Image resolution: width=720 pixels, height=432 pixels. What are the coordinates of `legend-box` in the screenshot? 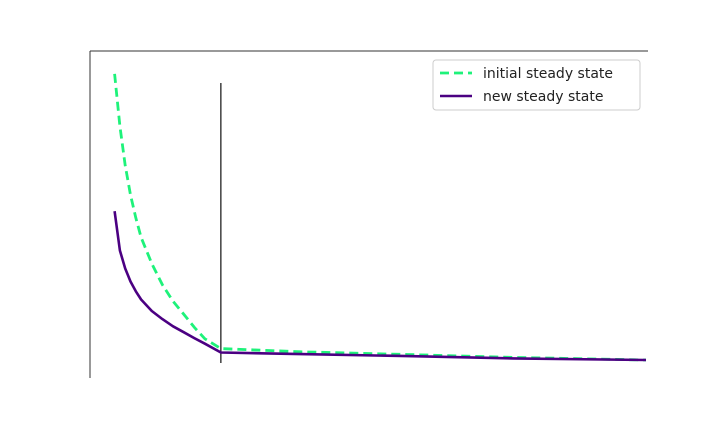 It's located at (536, 85).